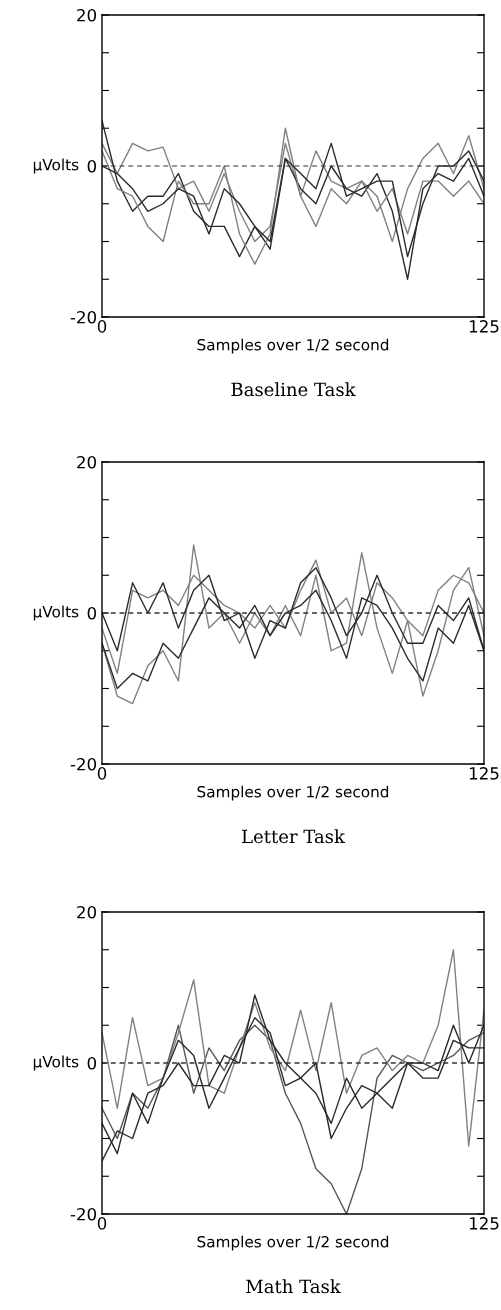  What do you see at coordinates (293, 389) in the screenshot?
I see `text: Baseline Task` at bounding box center [293, 389].